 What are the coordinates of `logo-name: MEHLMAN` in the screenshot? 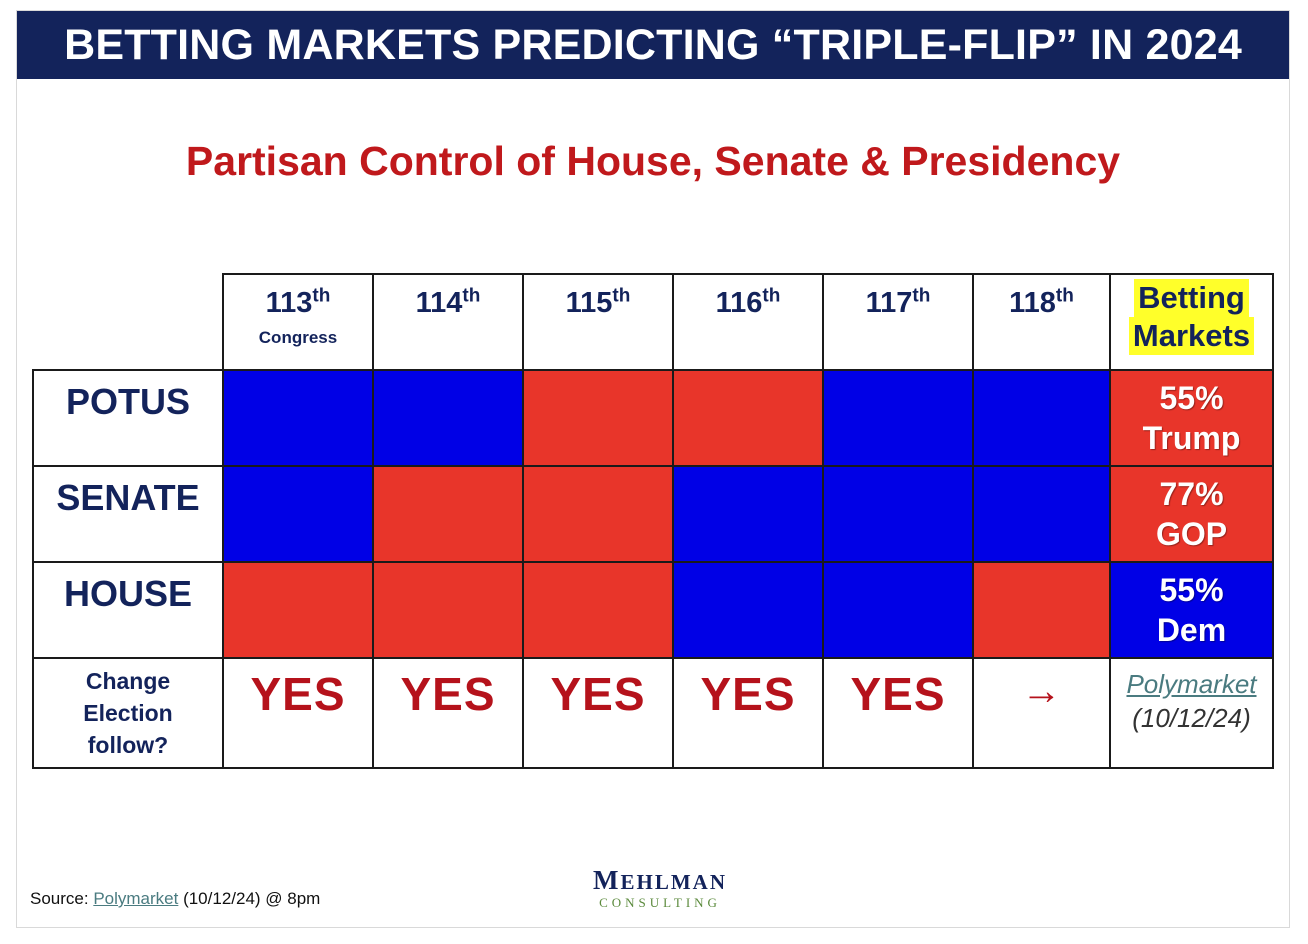 It's located at (660, 880).